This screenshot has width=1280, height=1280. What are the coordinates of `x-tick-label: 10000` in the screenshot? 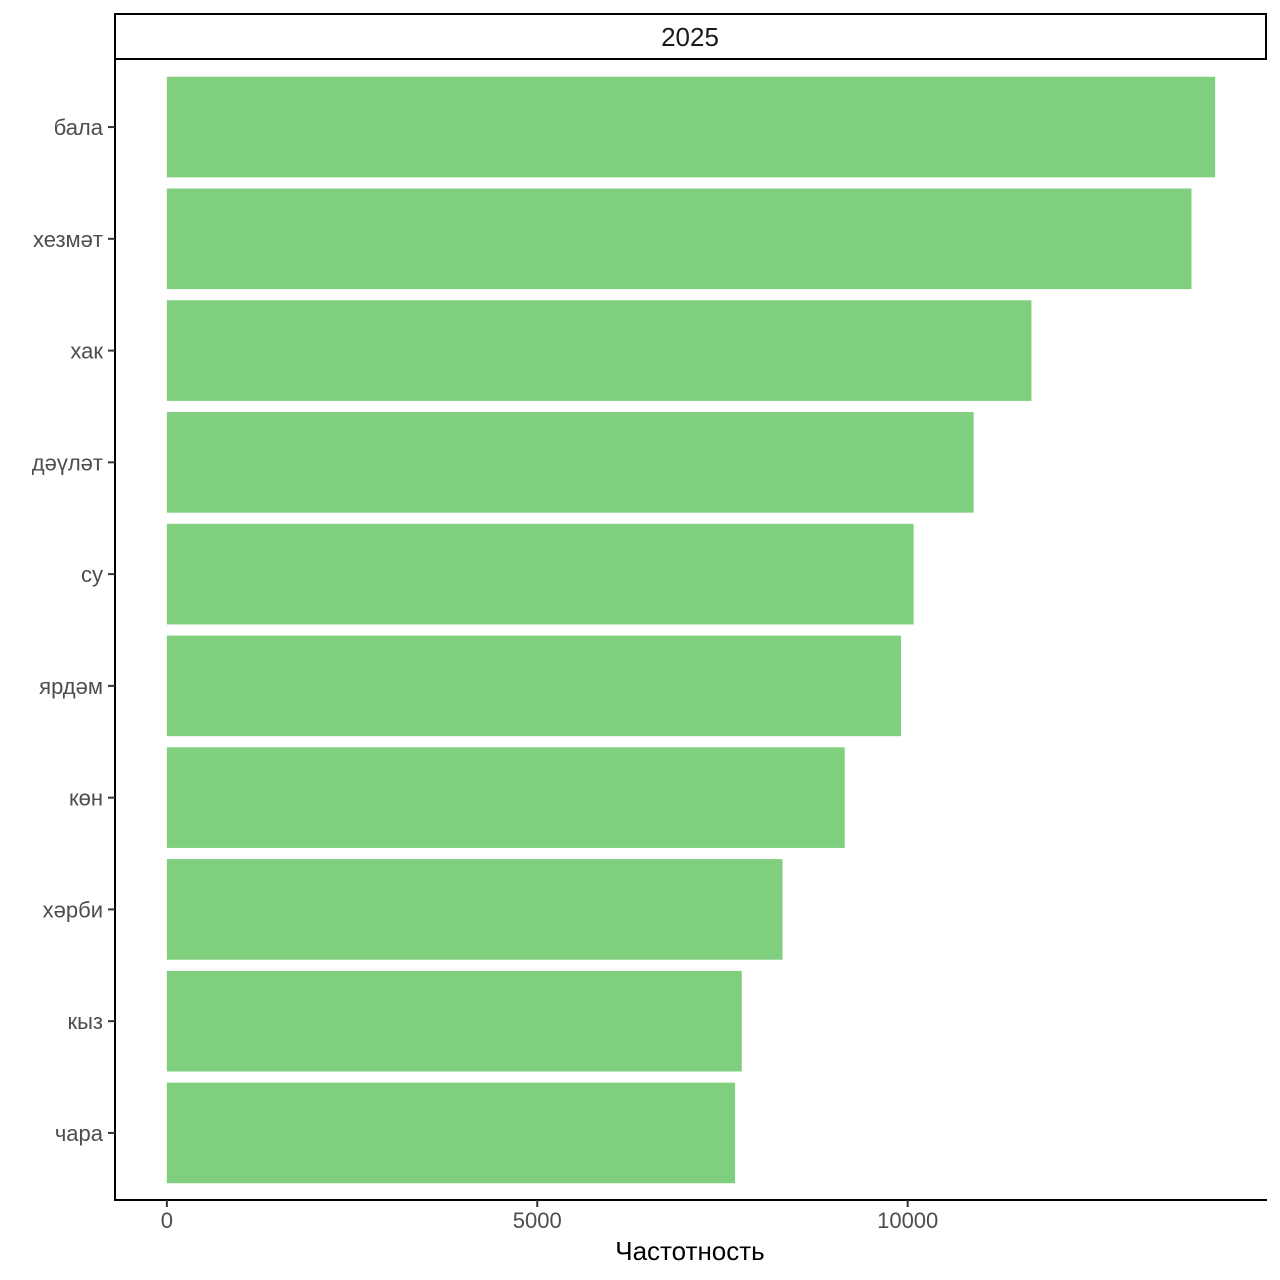 It's located at (907, 1220).